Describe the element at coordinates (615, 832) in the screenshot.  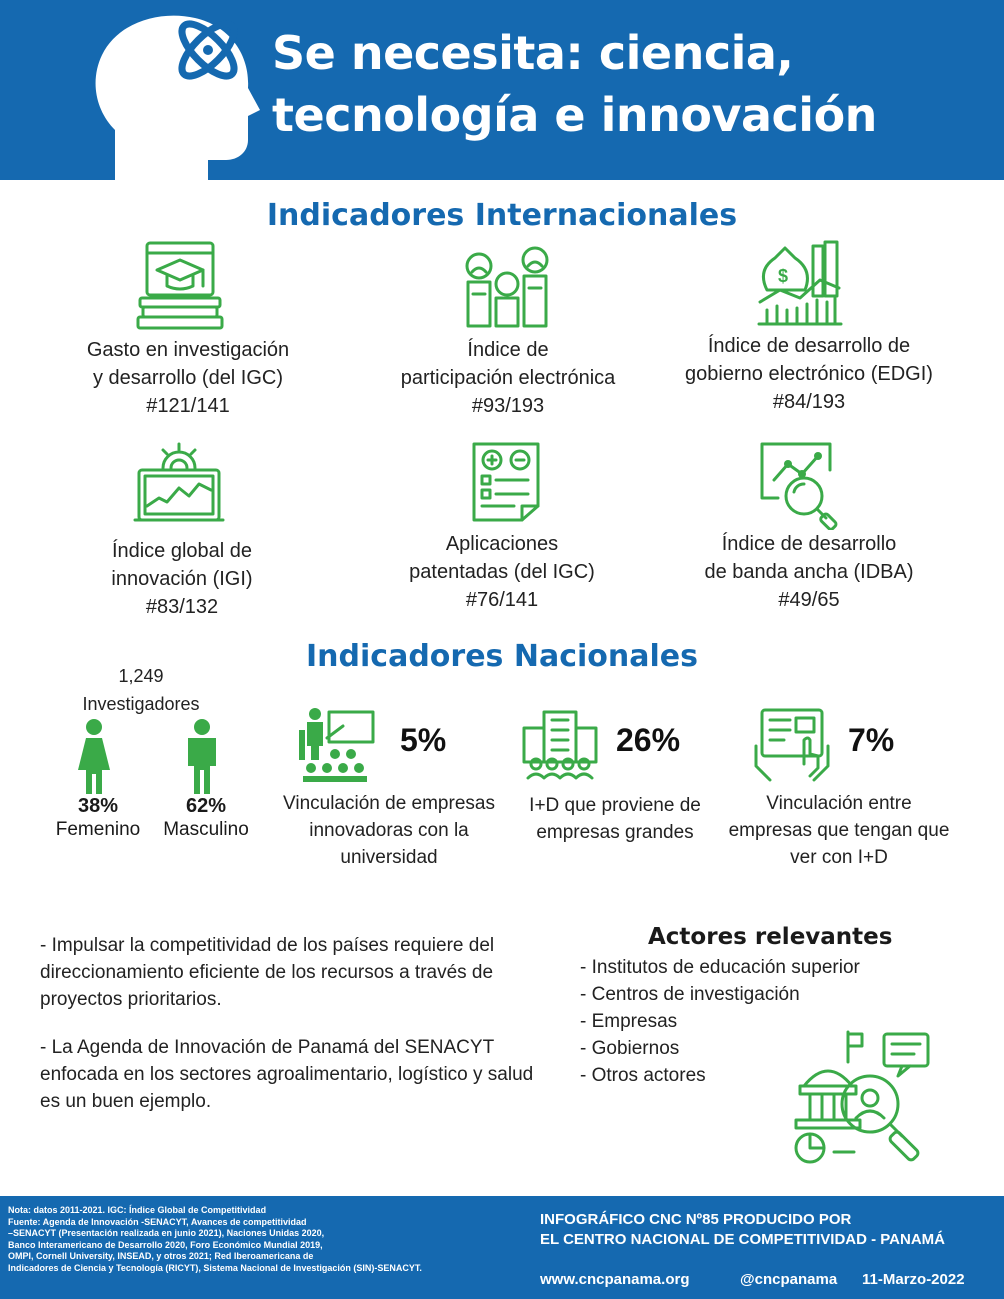
I see `stat-2-line2: empresas grandes` at that location.